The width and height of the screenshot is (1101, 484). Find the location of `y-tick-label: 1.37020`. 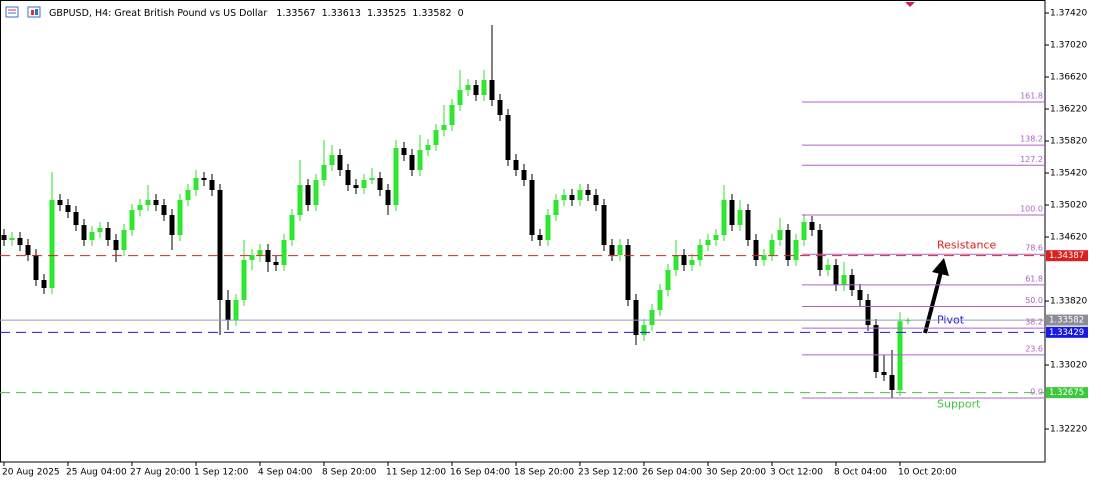

y-tick-label: 1.37020 is located at coordinates (1068, 46).